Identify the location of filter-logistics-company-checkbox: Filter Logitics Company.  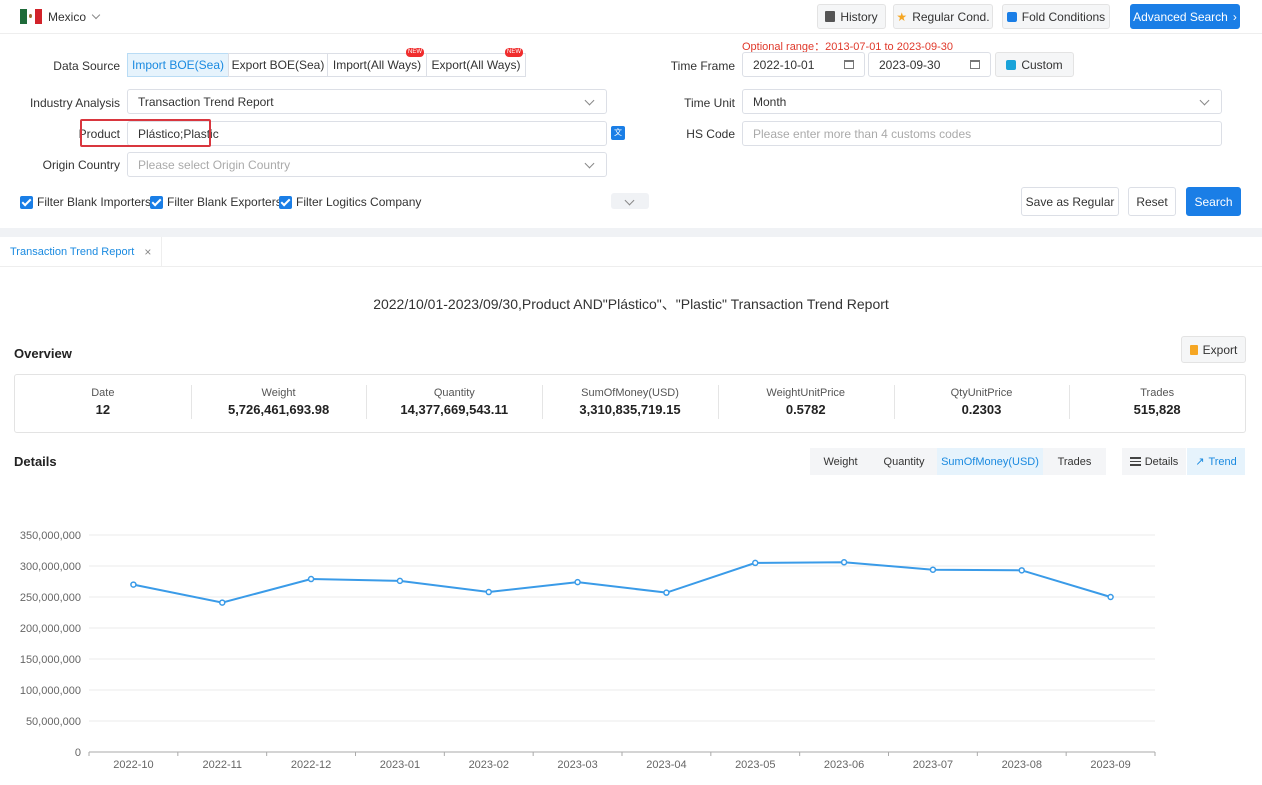
(350, 202).